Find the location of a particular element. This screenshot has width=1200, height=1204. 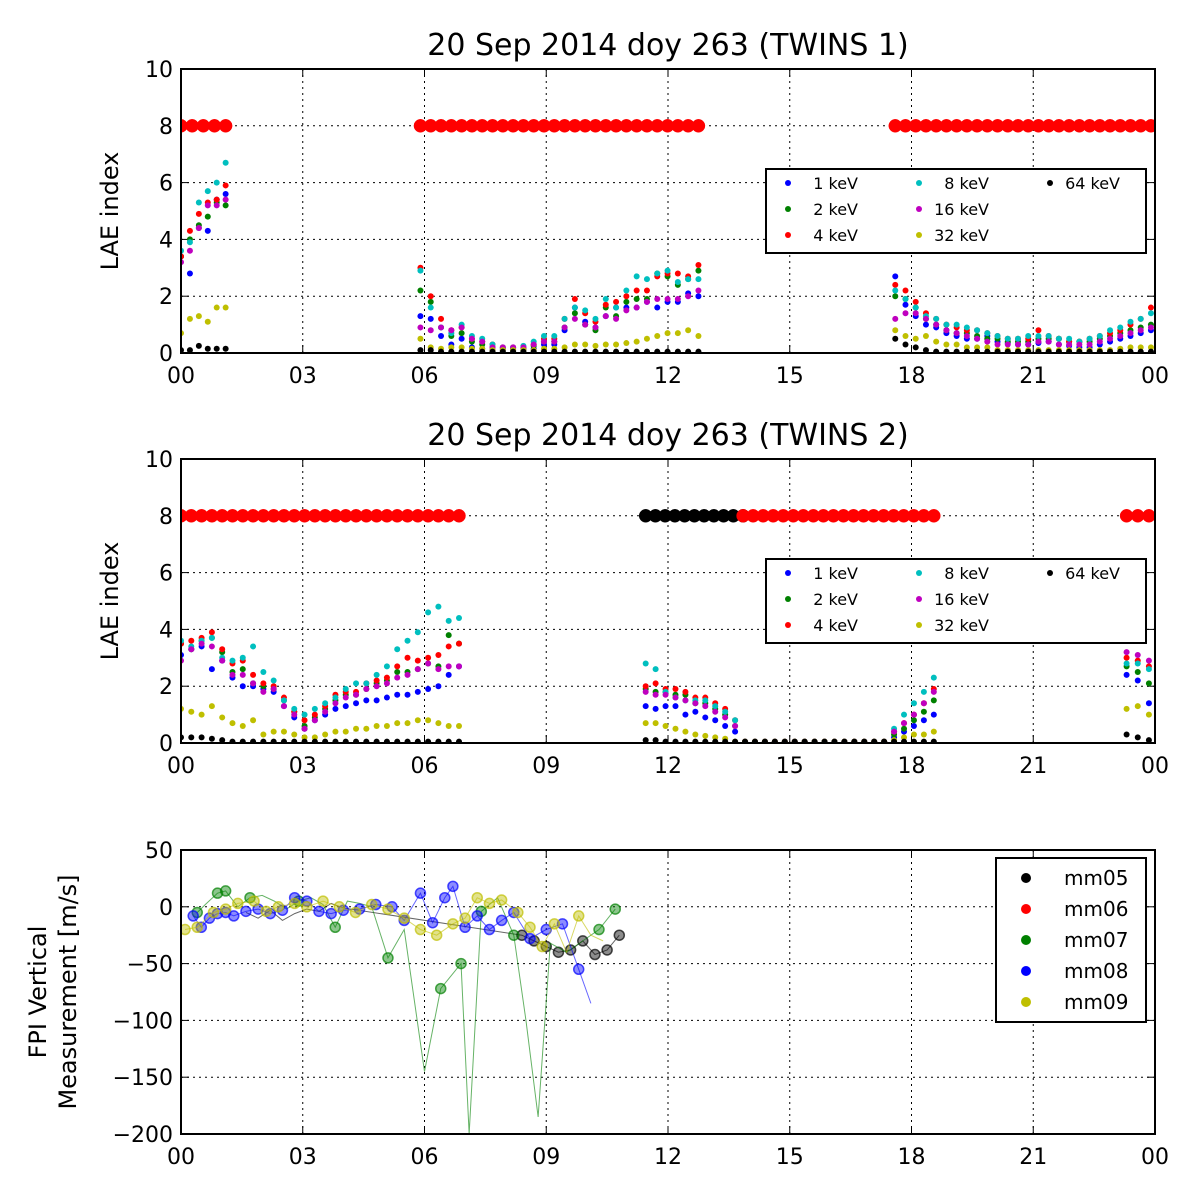

legend: 1 keV 2 keV 4 keV 8 keV 16 keV 32 keV 64 keV is located at coordinates (956, 601).